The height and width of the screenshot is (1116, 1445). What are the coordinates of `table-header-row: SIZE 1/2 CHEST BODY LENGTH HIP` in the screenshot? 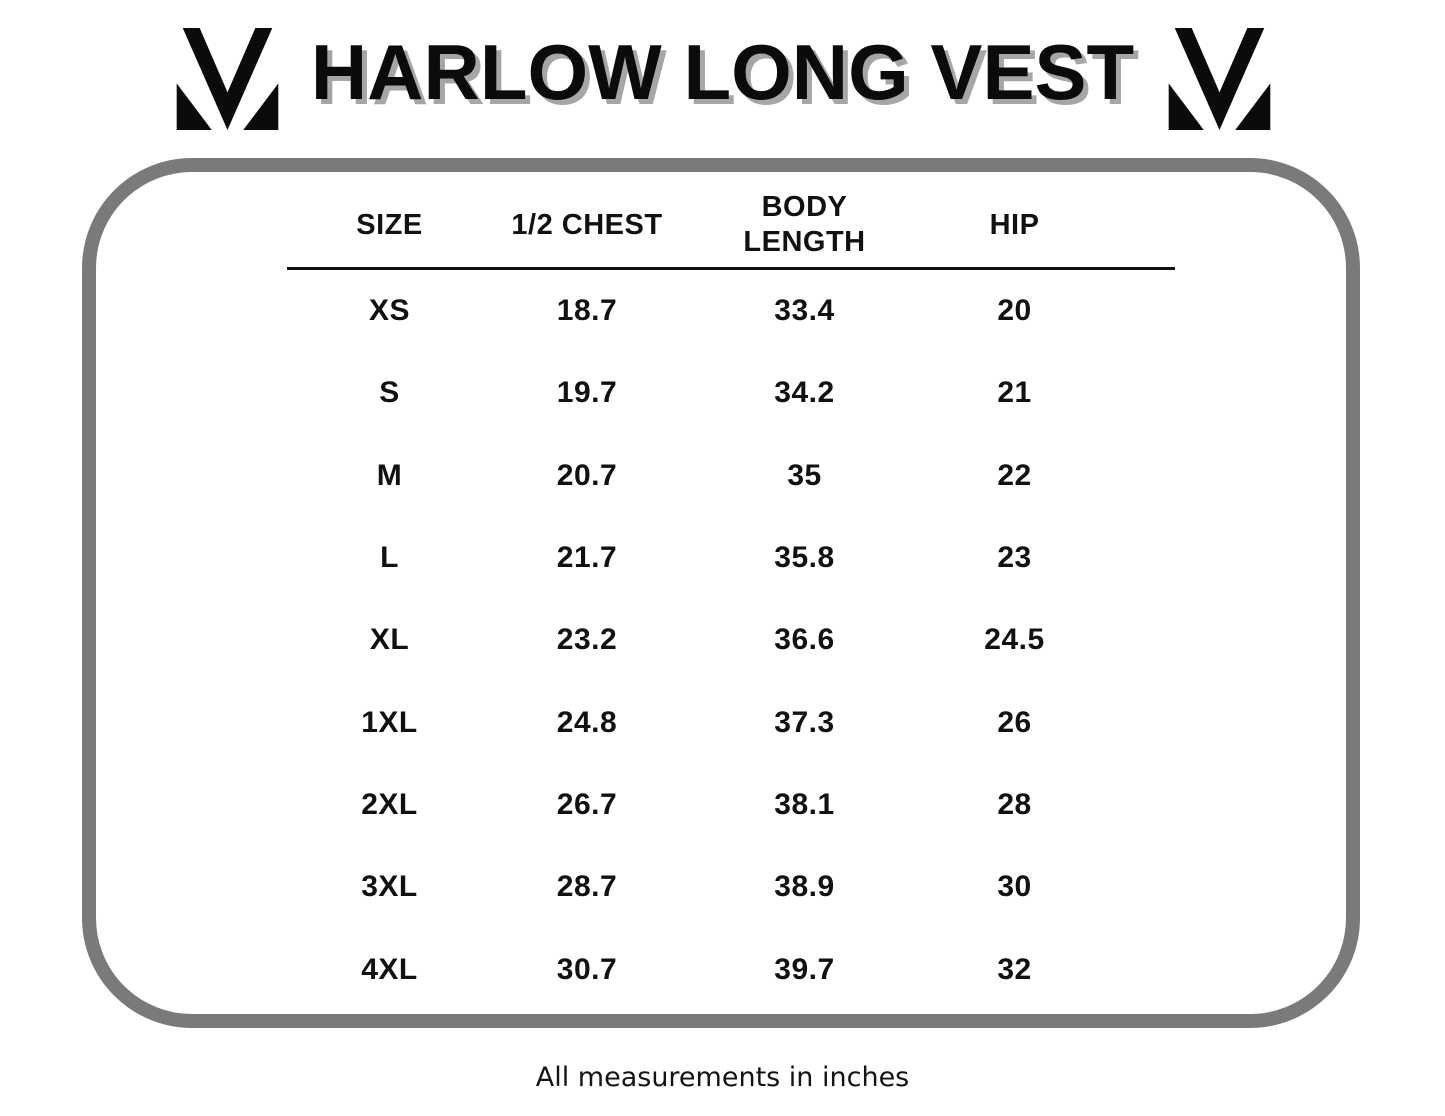 It's located at (731, 225).